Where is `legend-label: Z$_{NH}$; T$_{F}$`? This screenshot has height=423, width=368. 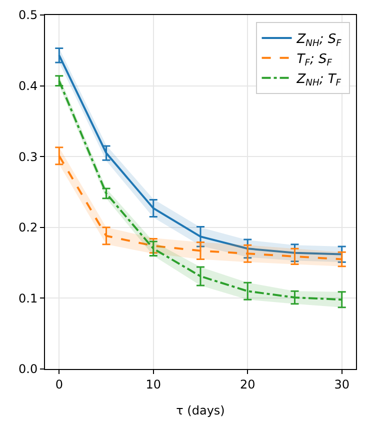 legend-label: Z$_{NH}$; T$_{F}$ is located at coordinates (319, 80).